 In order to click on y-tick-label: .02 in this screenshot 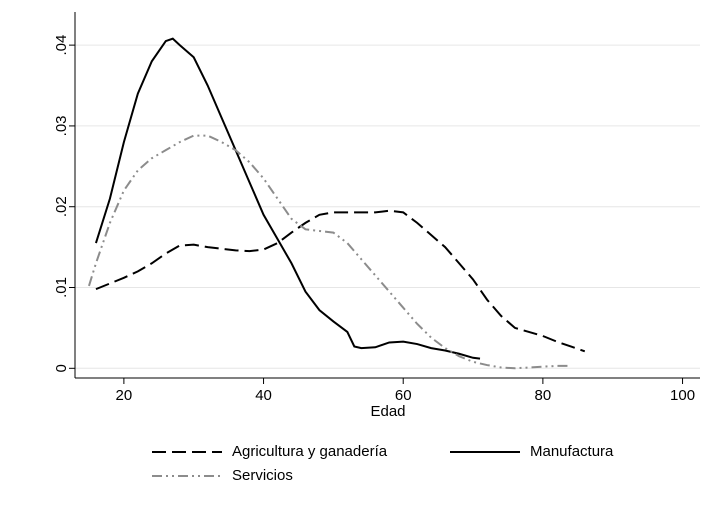, I will do `click(61, 206)`.